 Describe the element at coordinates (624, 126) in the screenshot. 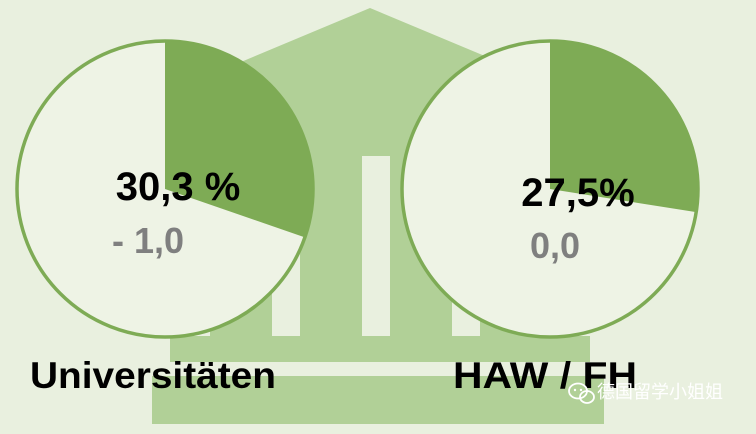

I see `pie-haw-fh-slice` at that location.